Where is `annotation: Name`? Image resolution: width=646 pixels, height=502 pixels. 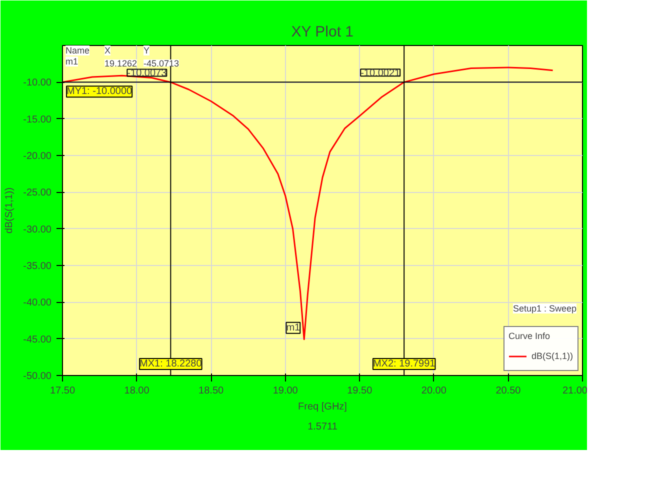 annotation: Name is located at coordinates (78, 51).